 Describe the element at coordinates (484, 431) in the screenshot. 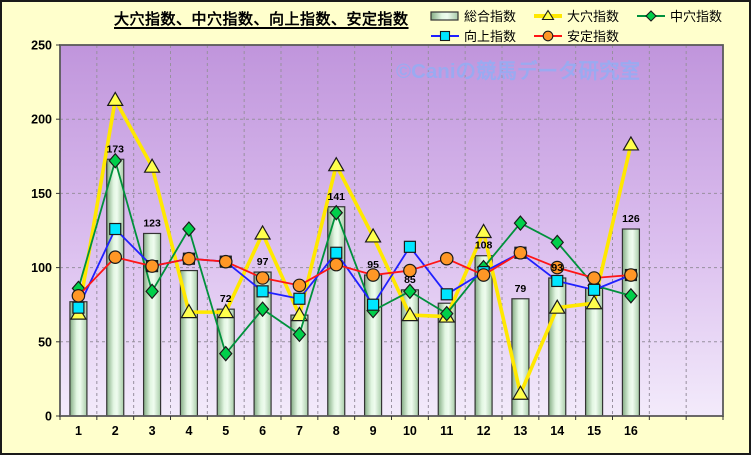

I see `x-tick-label: 12` at that location.